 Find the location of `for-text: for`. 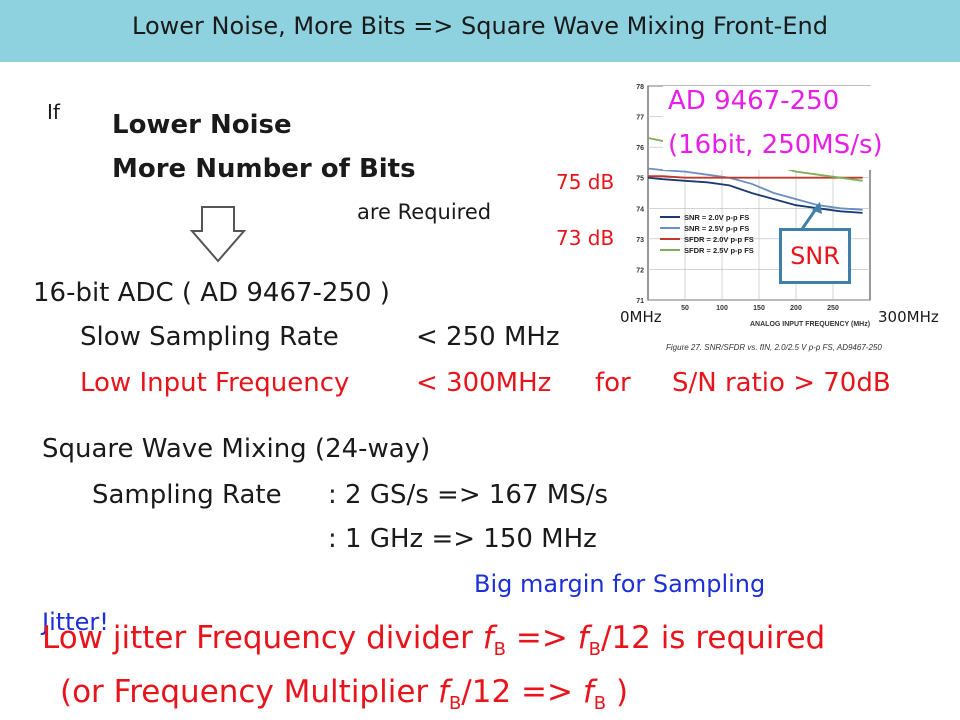

for-text: for is located at coordinates (613, 383).